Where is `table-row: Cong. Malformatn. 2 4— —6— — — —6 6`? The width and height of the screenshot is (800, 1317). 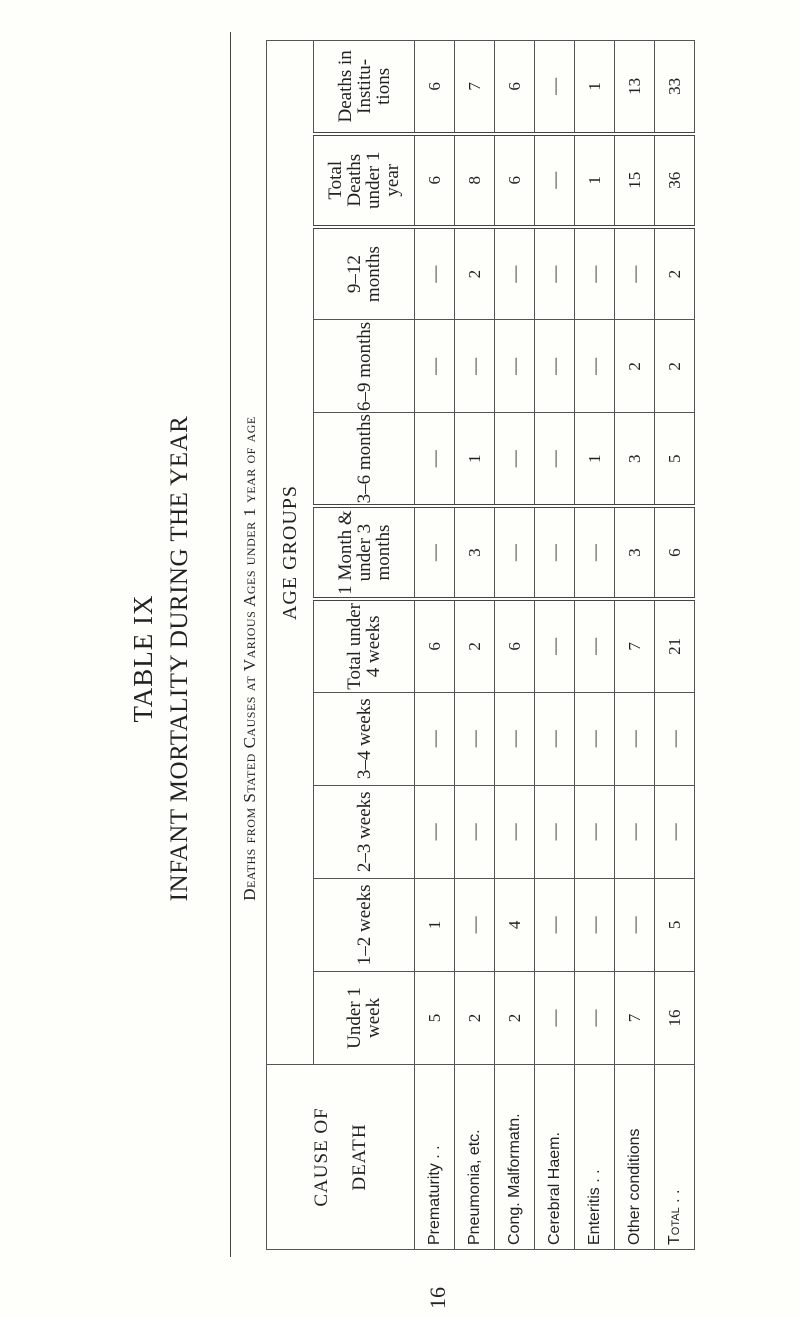 table-row: Cong. Malformatn. 2 4— —6— — — —6 6 is located at coordinates (514, 645).